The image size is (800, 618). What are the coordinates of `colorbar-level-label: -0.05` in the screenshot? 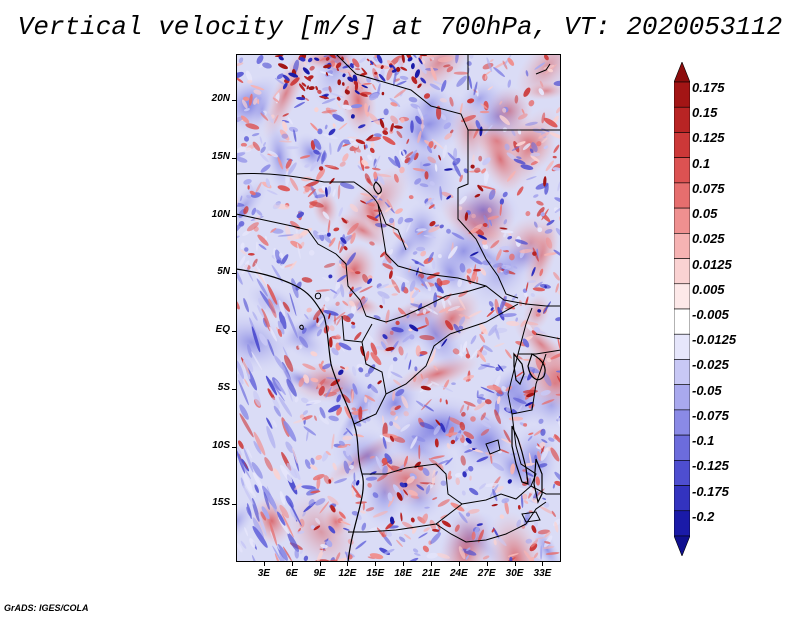 It's located at (707, 390).